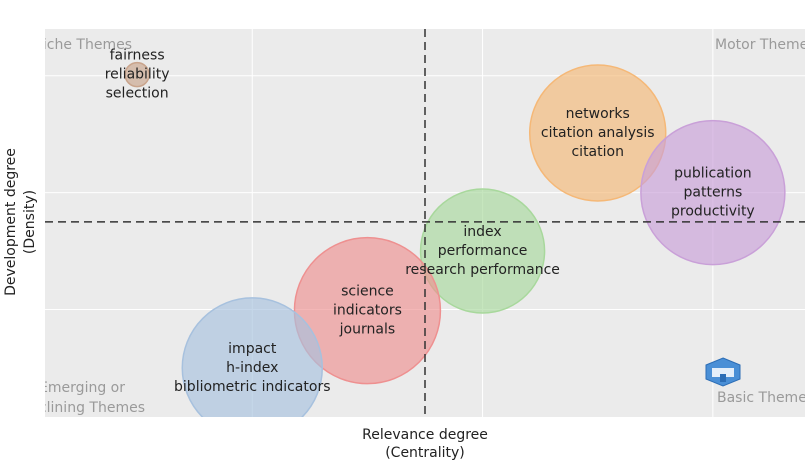  Describe the element at coordinates (598, 114) in the screenshot. I see `bubble-label: networks` at that location.